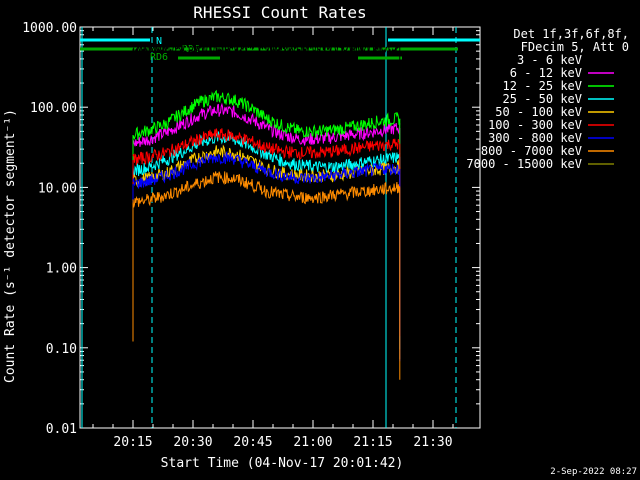 The width and height of the screenshot is (640, 480). Describe the element at coordinates (61, 269) in the screenshot. I see `y-tick-label: 1.00` at that location.